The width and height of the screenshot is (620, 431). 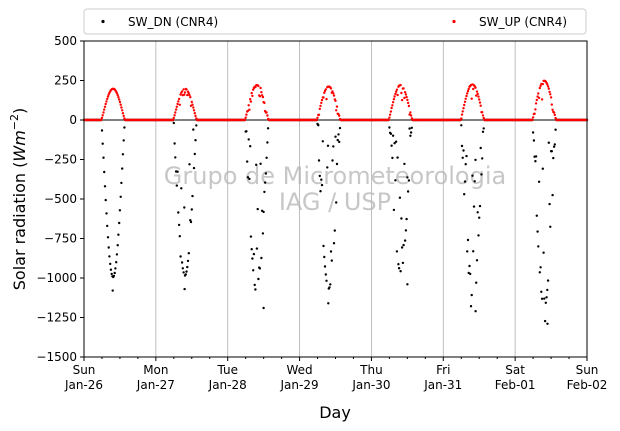 I want to click on y-tick-label: −1500, so click(x=56, y=357).